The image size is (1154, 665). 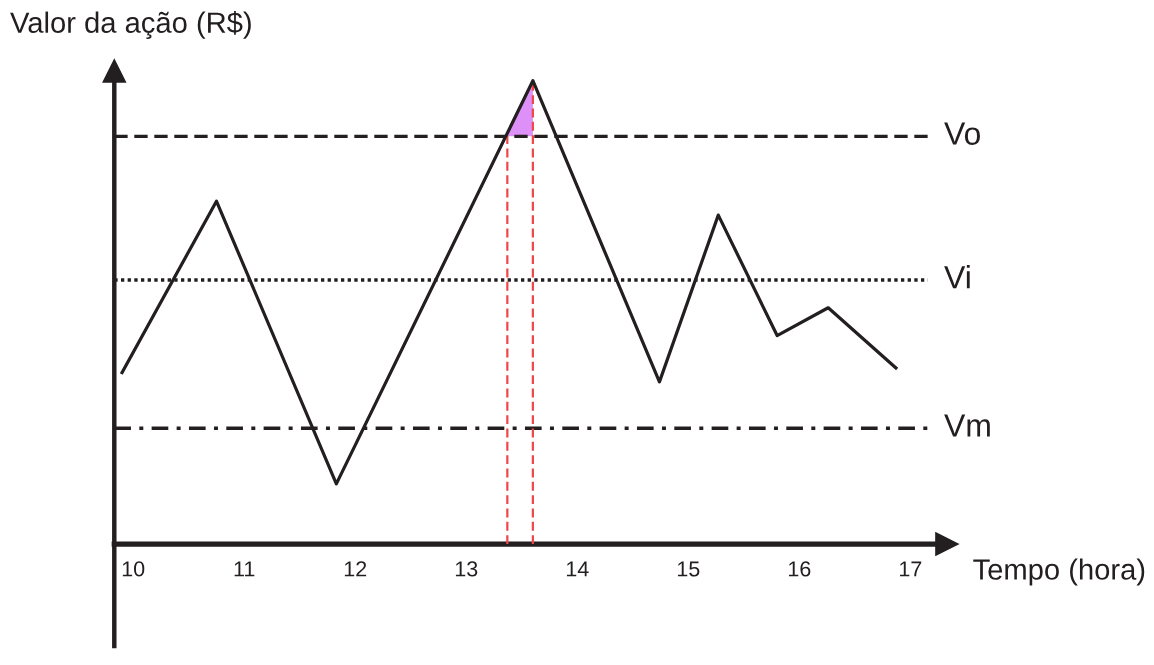 What do you see at coordinates (800, 569) in the screenshot?
I see `x-tick-label: 16` at bounding box center [800, 569].